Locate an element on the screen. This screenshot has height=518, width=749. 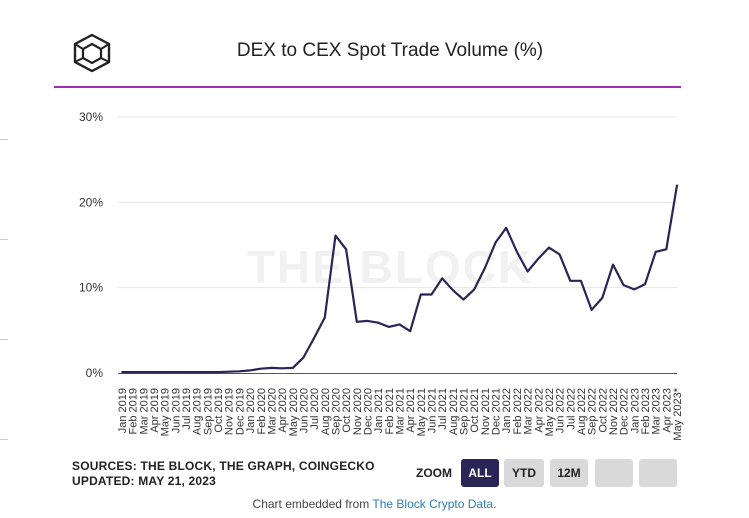
x-tick-label: Oct 2022 is located at coordinates (603, 410).